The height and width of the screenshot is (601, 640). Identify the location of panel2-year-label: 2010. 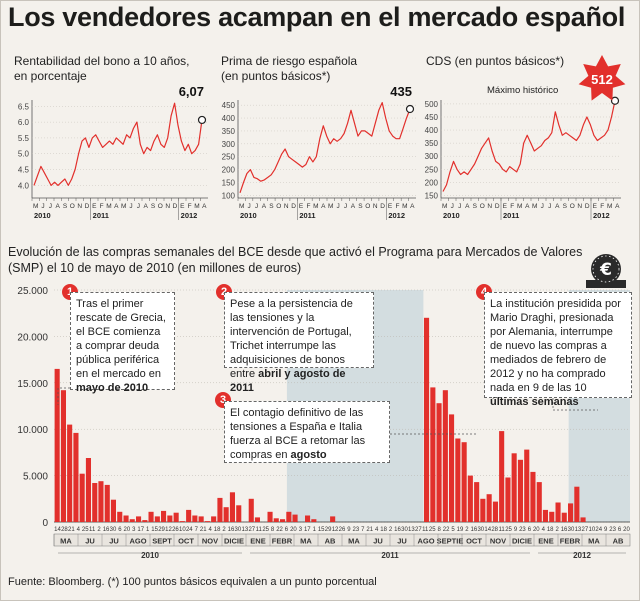
(248, 215).